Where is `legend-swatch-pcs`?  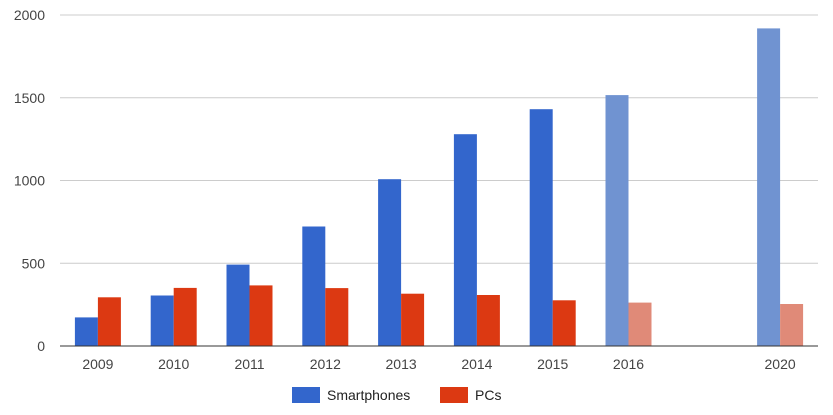 legend-swatch-pcs is located at coordinates (454, 395).